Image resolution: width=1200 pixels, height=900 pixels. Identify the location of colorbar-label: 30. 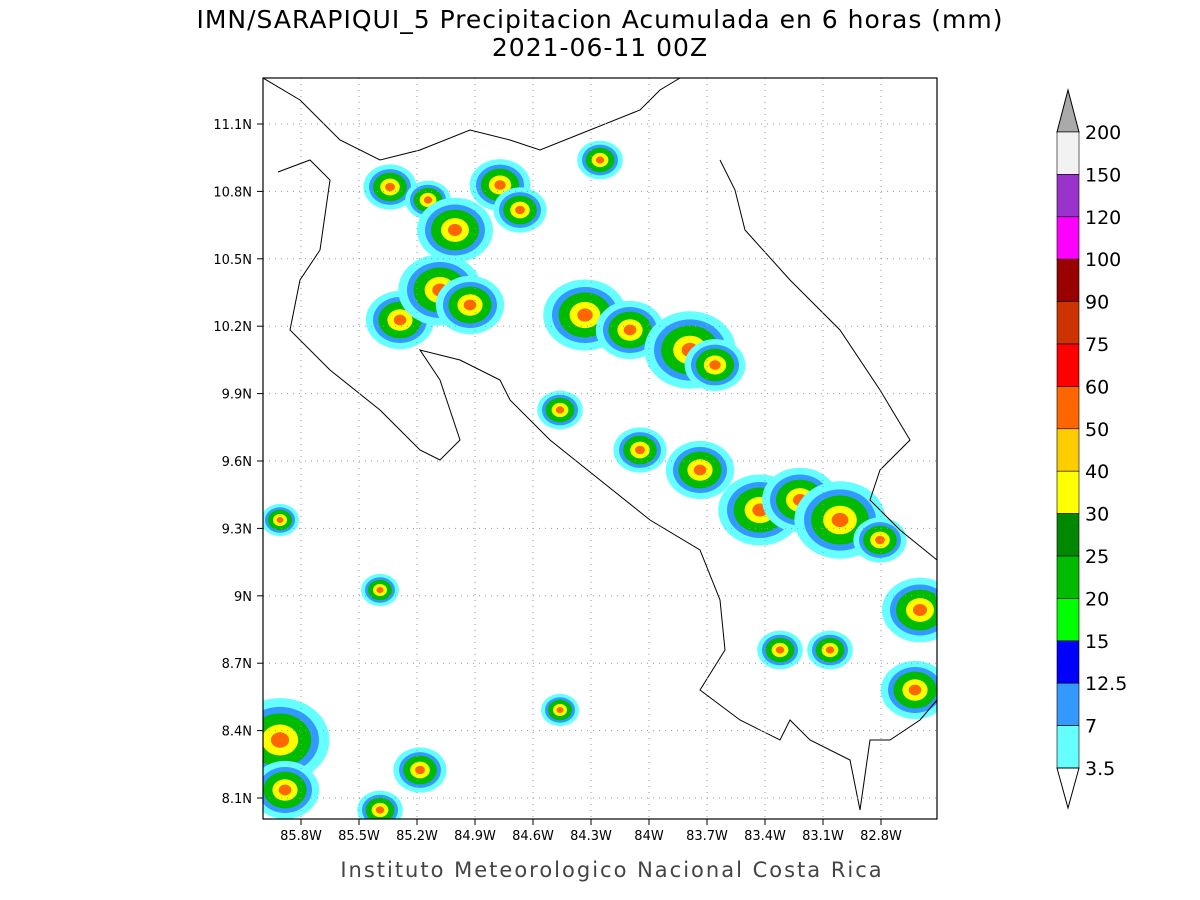
(1097, 515).